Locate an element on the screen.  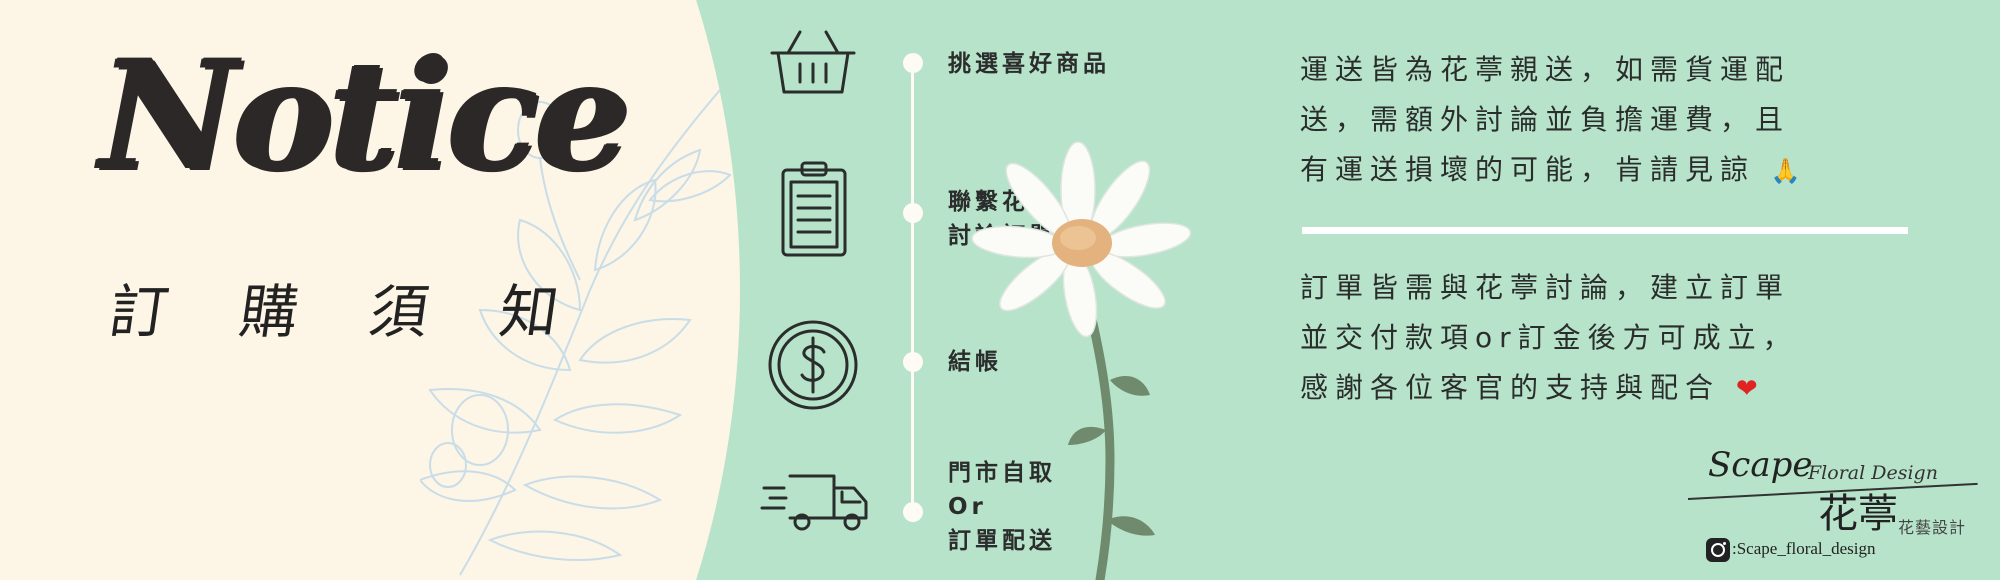
praying-hands-icon: 🙏 is located at coordinates (1785, 171).